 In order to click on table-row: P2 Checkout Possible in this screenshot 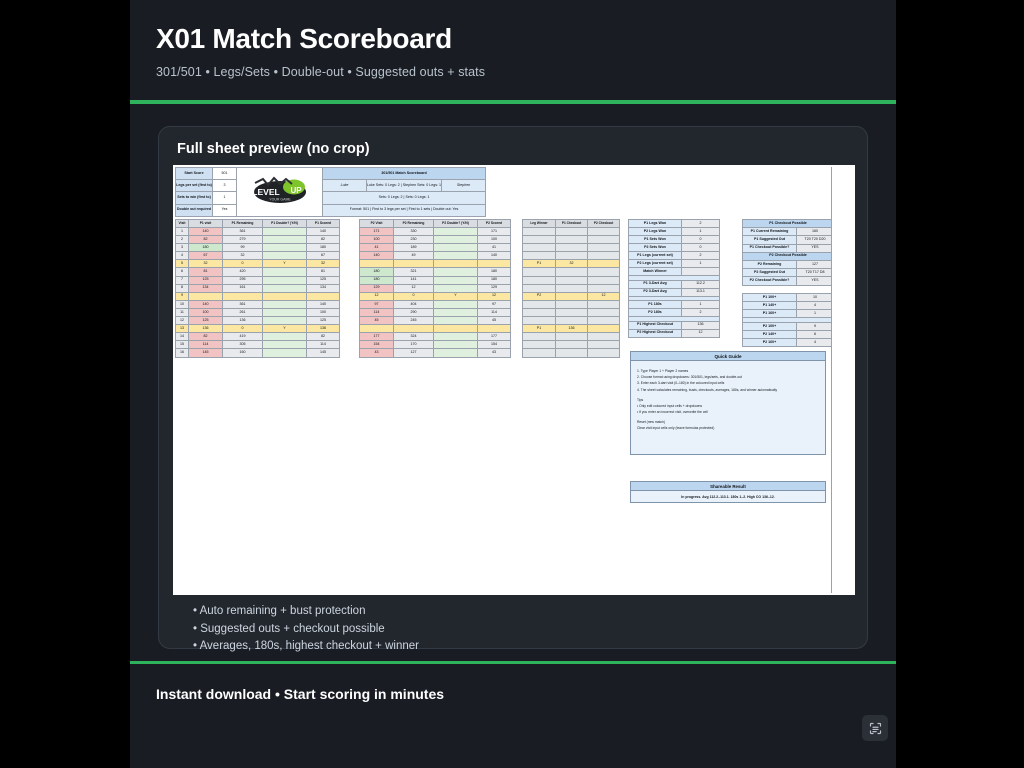, I will do `click(788, 256)`.